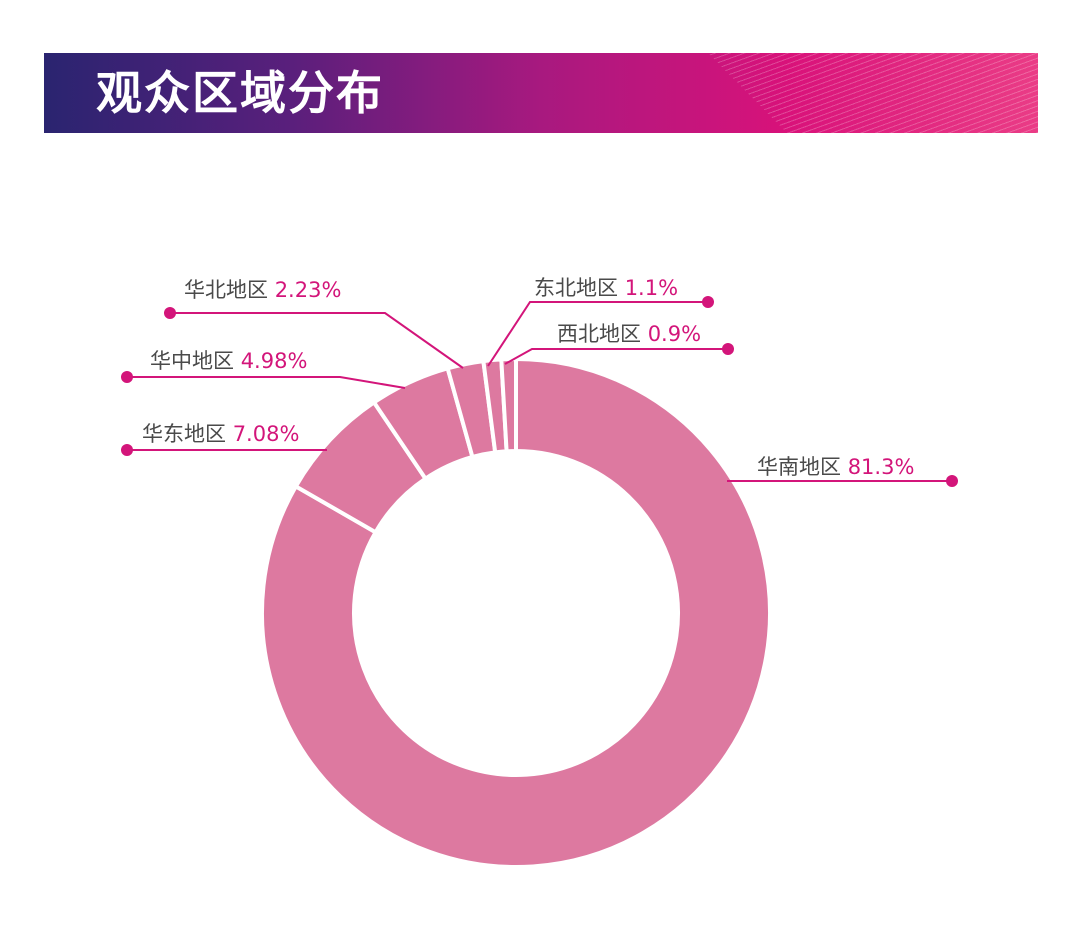  I want to click on slice-value: 81.3%, so click(881, 467).